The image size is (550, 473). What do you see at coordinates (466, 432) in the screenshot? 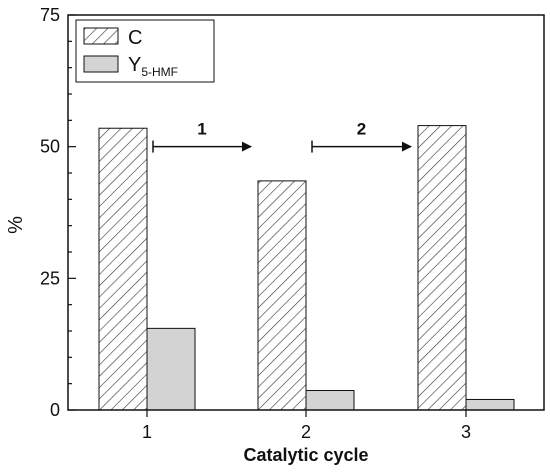
I see `x-tick-label-3: 3` at bounding box center [466, 432].